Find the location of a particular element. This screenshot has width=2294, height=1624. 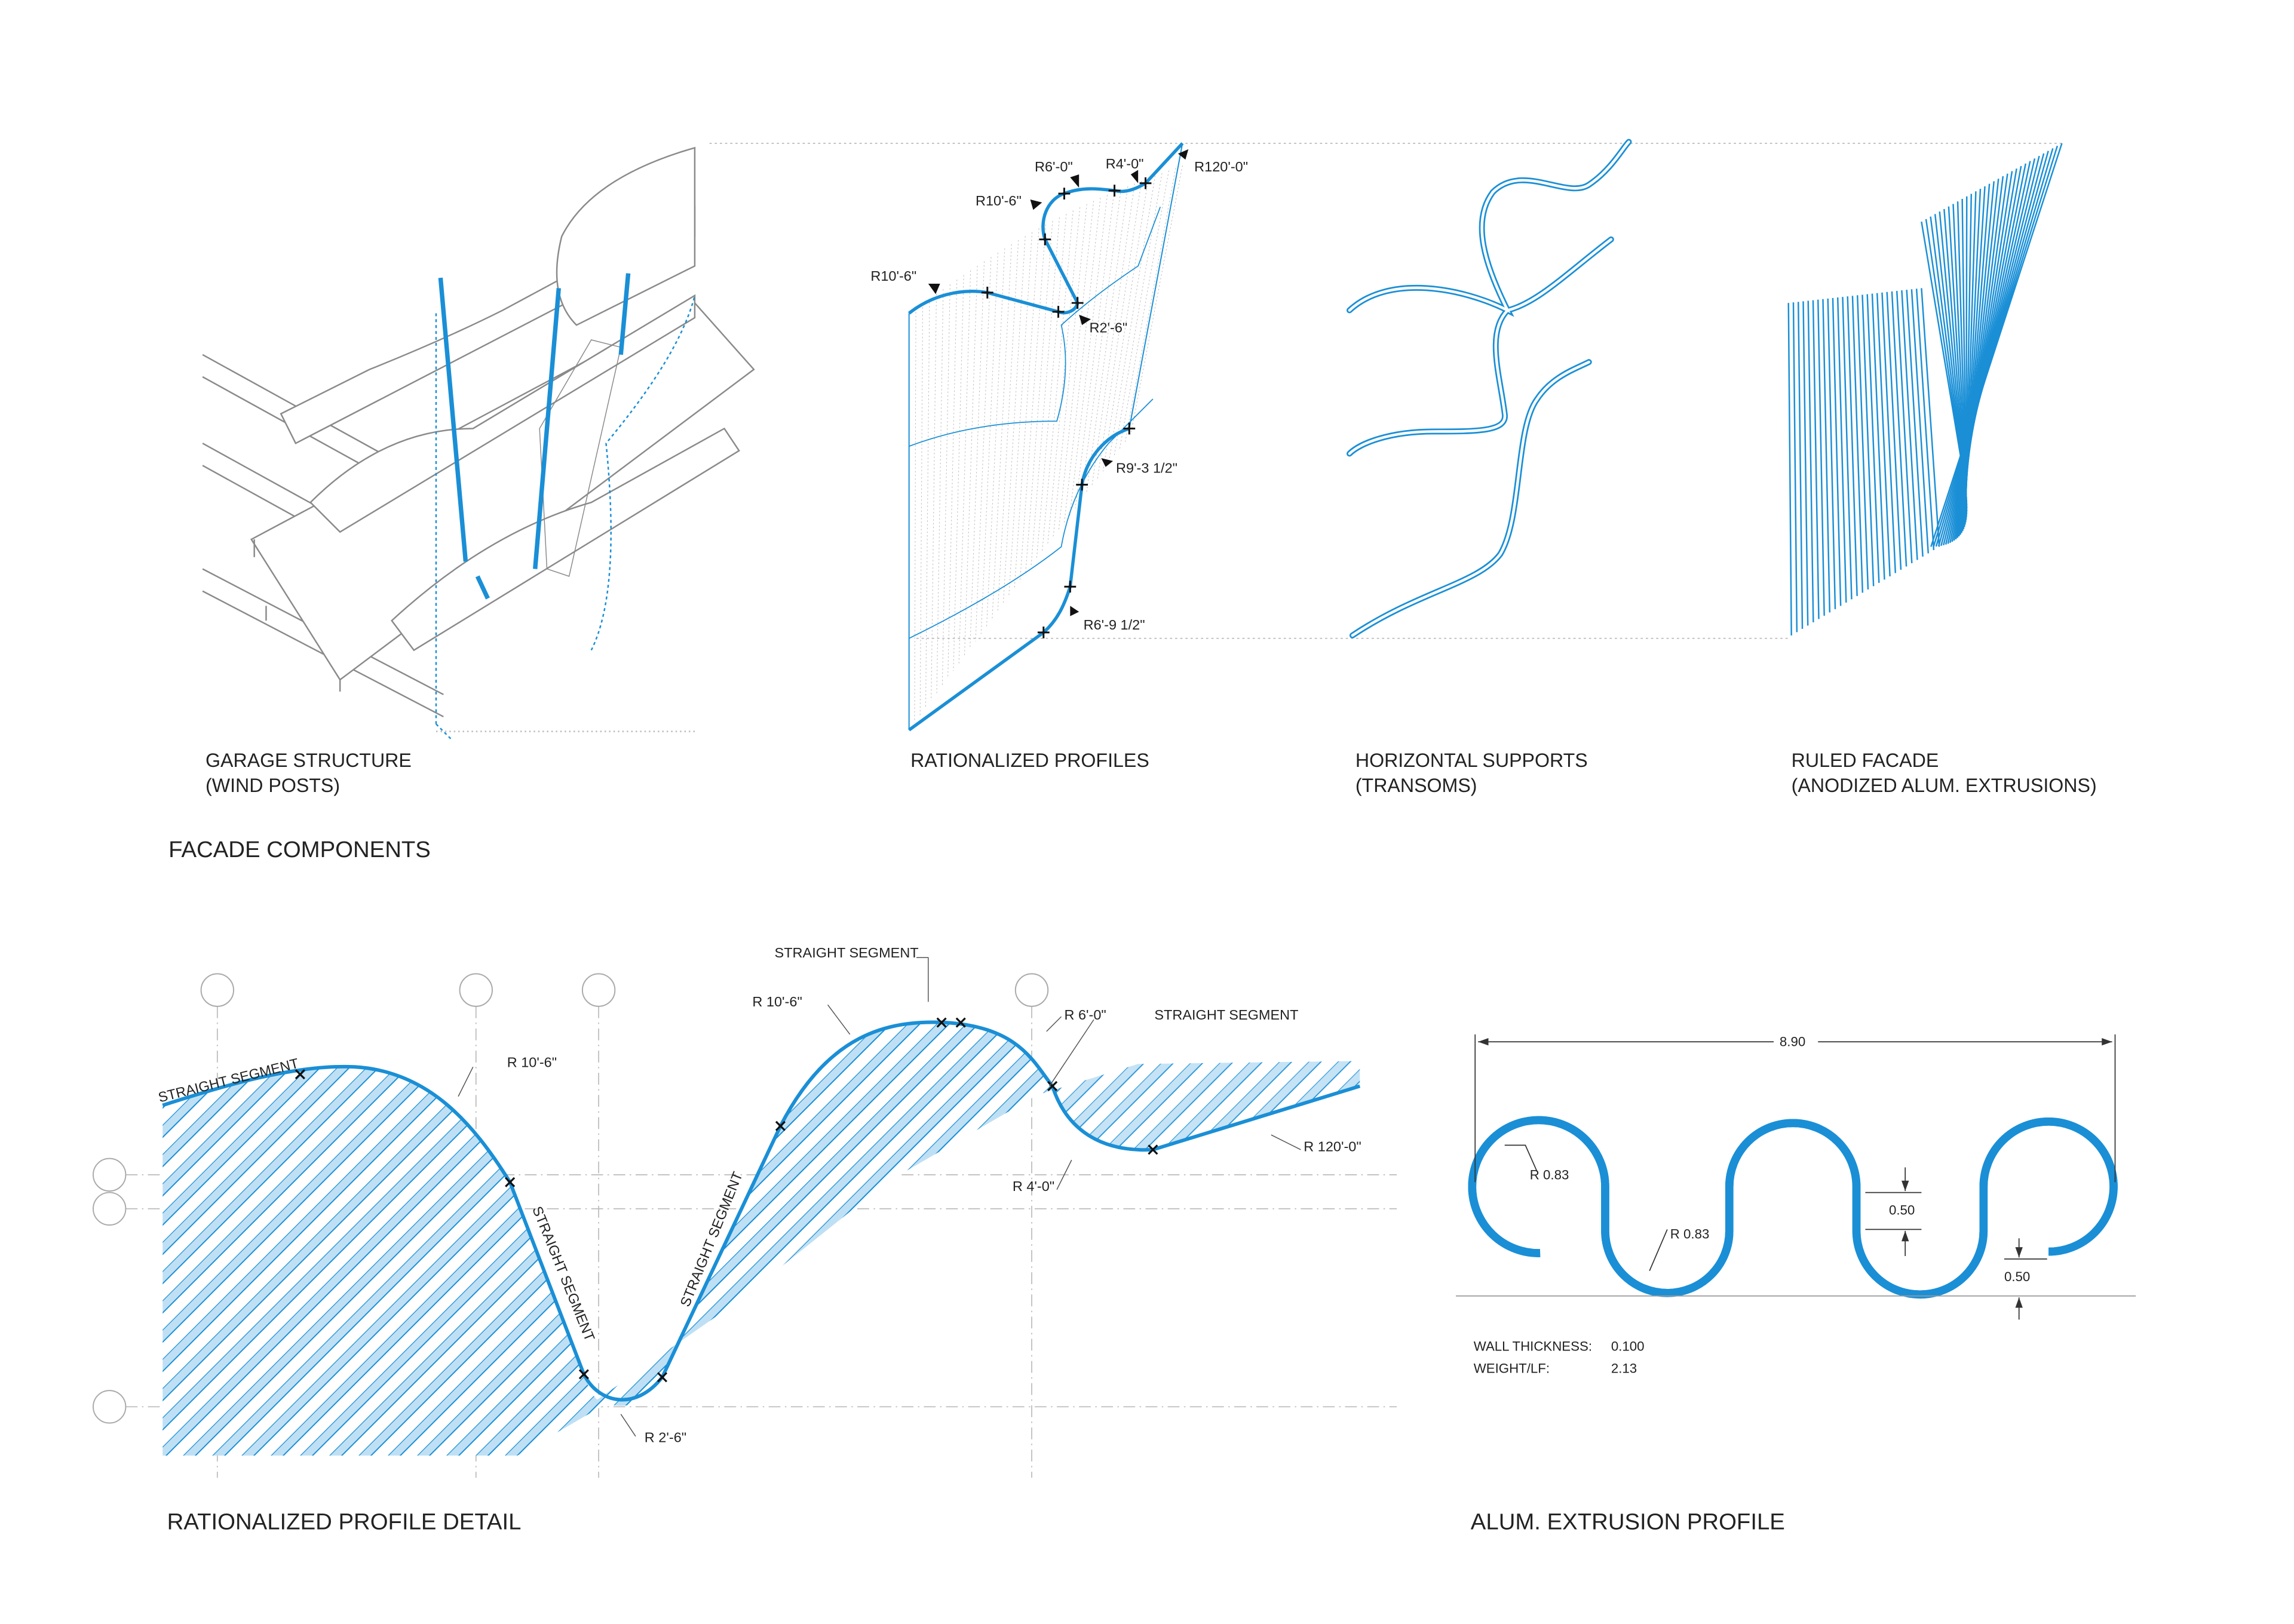

detail-label: R 10'-6" is located at coordinates (777, 1001).